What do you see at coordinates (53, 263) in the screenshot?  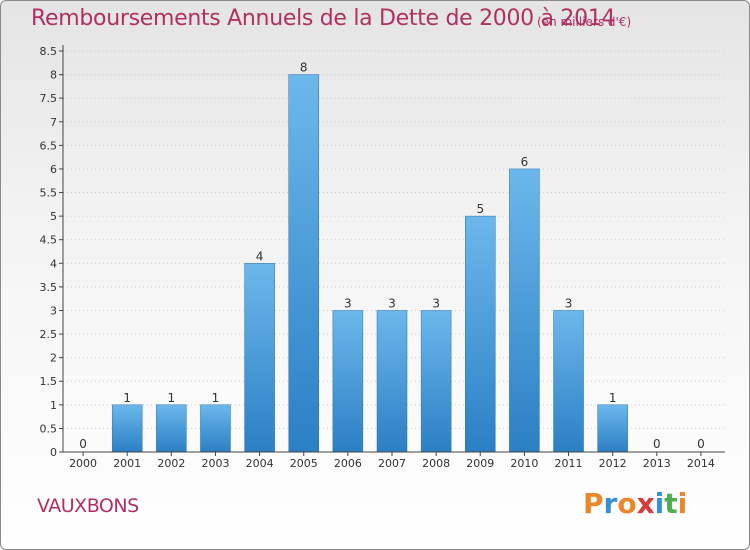 I see `y-tick-label: 4` at bounding box center [53, 263].